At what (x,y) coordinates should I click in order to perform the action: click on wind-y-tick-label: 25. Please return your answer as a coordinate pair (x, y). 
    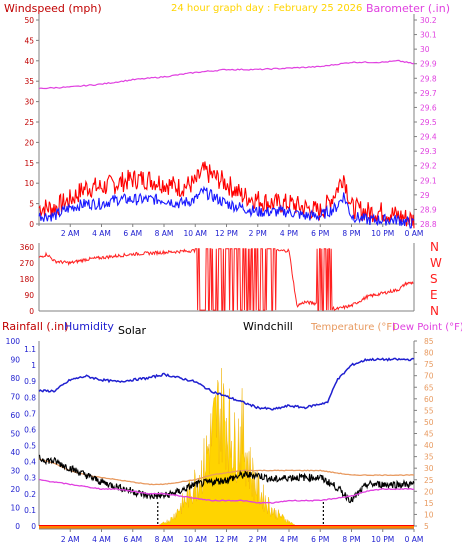
    Looking at the image, I should click on (29, 122).